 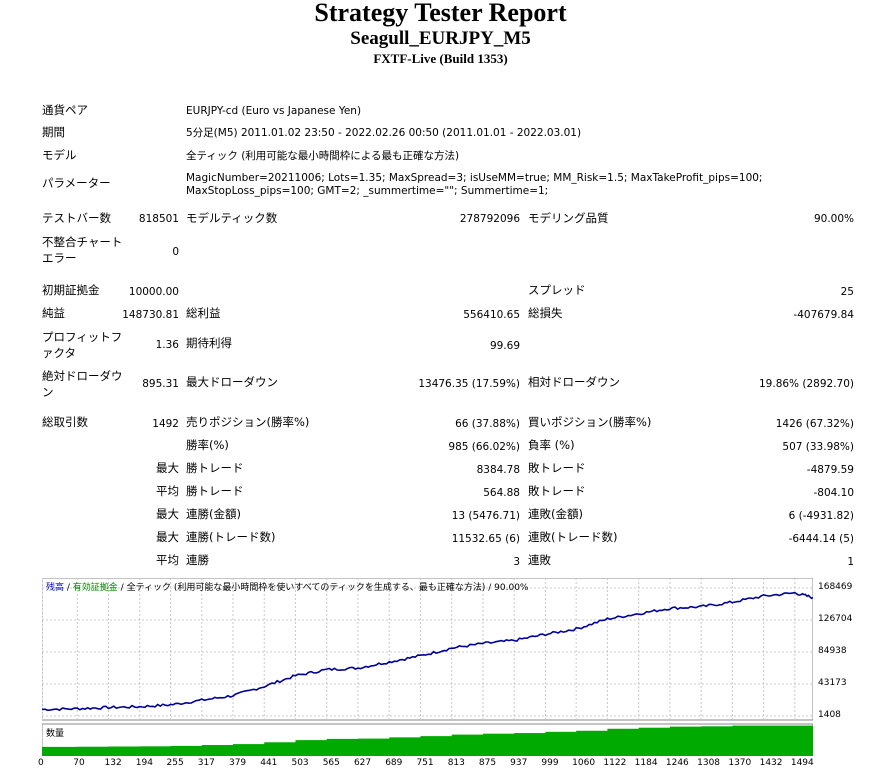 What do you see at coordinates (573, 537) in the screenshot?
I see `max-consec-lossamt-label: 連敗(トレード数)` at bounding box center [573, 537].